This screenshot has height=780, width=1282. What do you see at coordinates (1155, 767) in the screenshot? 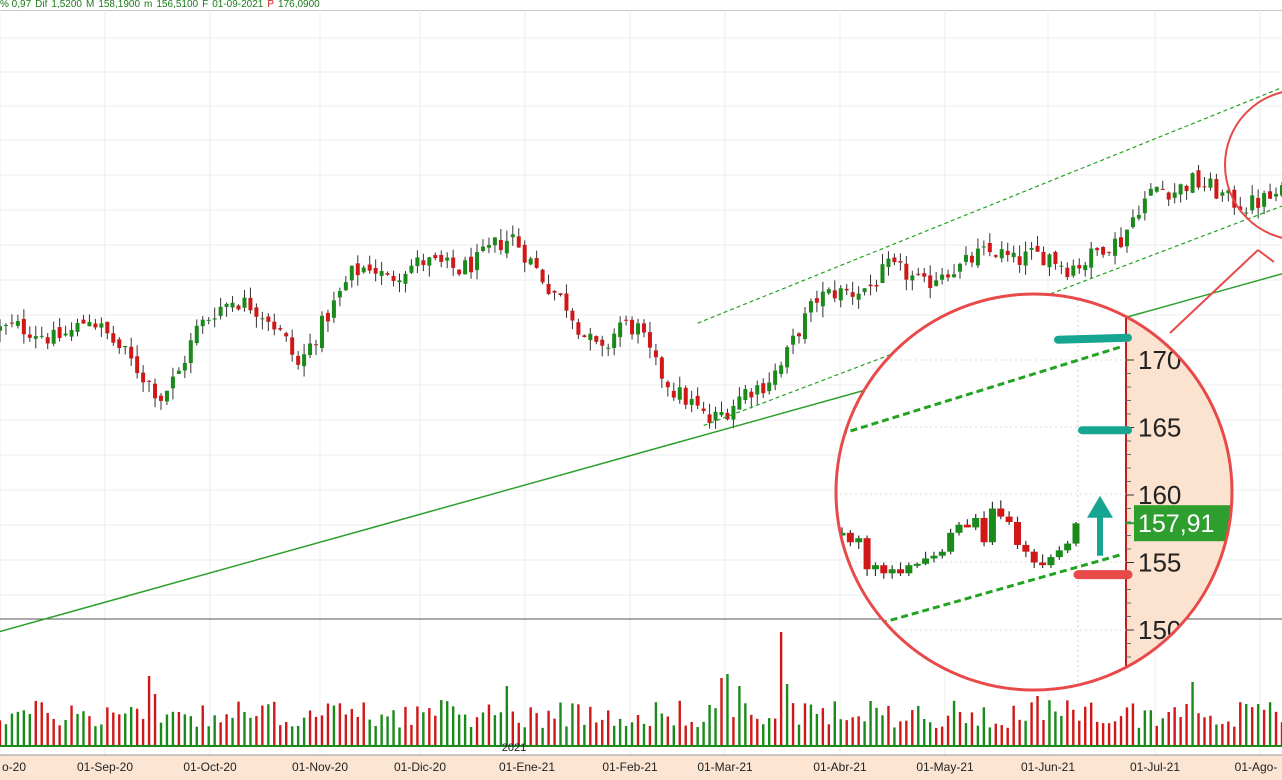
I see `date-tick-label: 01-Jul-21` at bounding box center [1155, 767].